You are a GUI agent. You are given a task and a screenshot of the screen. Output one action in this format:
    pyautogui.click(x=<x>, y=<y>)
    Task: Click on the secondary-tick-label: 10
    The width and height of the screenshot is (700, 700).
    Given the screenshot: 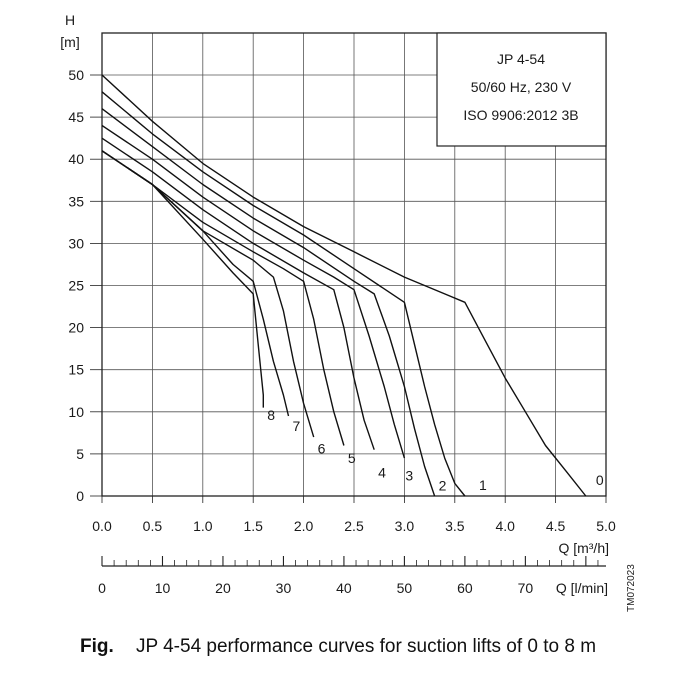 What is the action you would take?
    pyautogui.click(x=163, y=588)
    